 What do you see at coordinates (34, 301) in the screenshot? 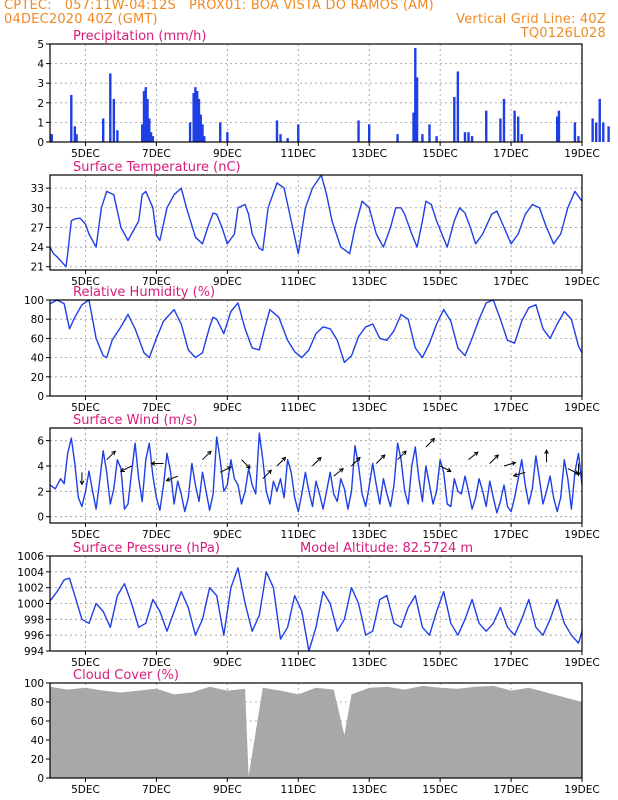
I see `y-tick-label: 100` at bounding box center [34, 301].